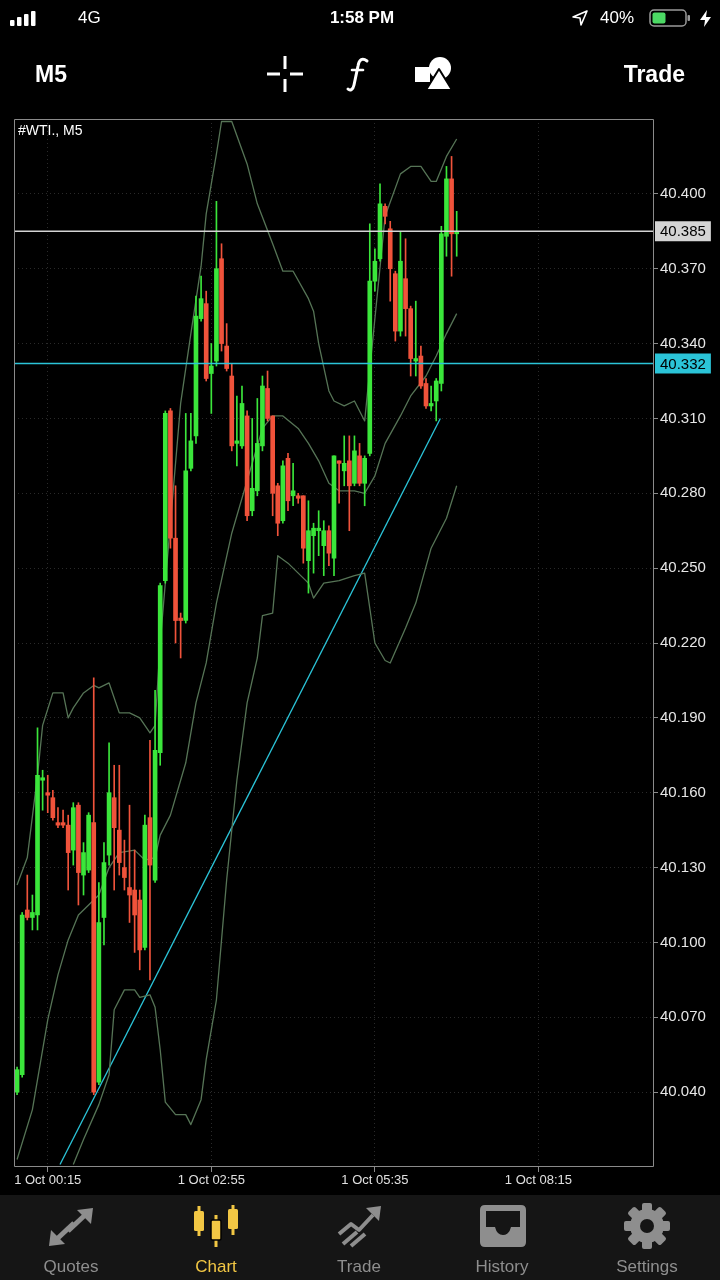  What do you see at coordinates (683, 363) in the screenshot?
I see `ref-line-label: 40.332` at bounding box center [683, 363].